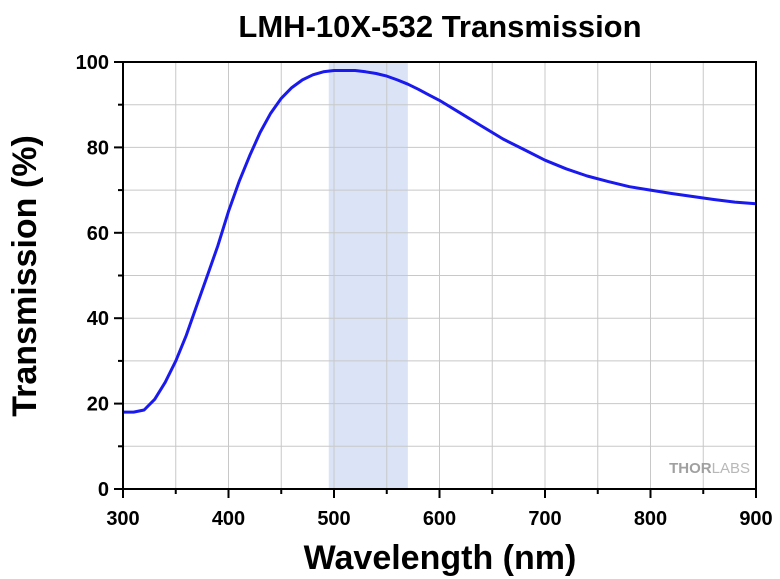 The height and width of the screenshot is (579, 780). I want to click on y-tick-label: 80, so click(98, 148).